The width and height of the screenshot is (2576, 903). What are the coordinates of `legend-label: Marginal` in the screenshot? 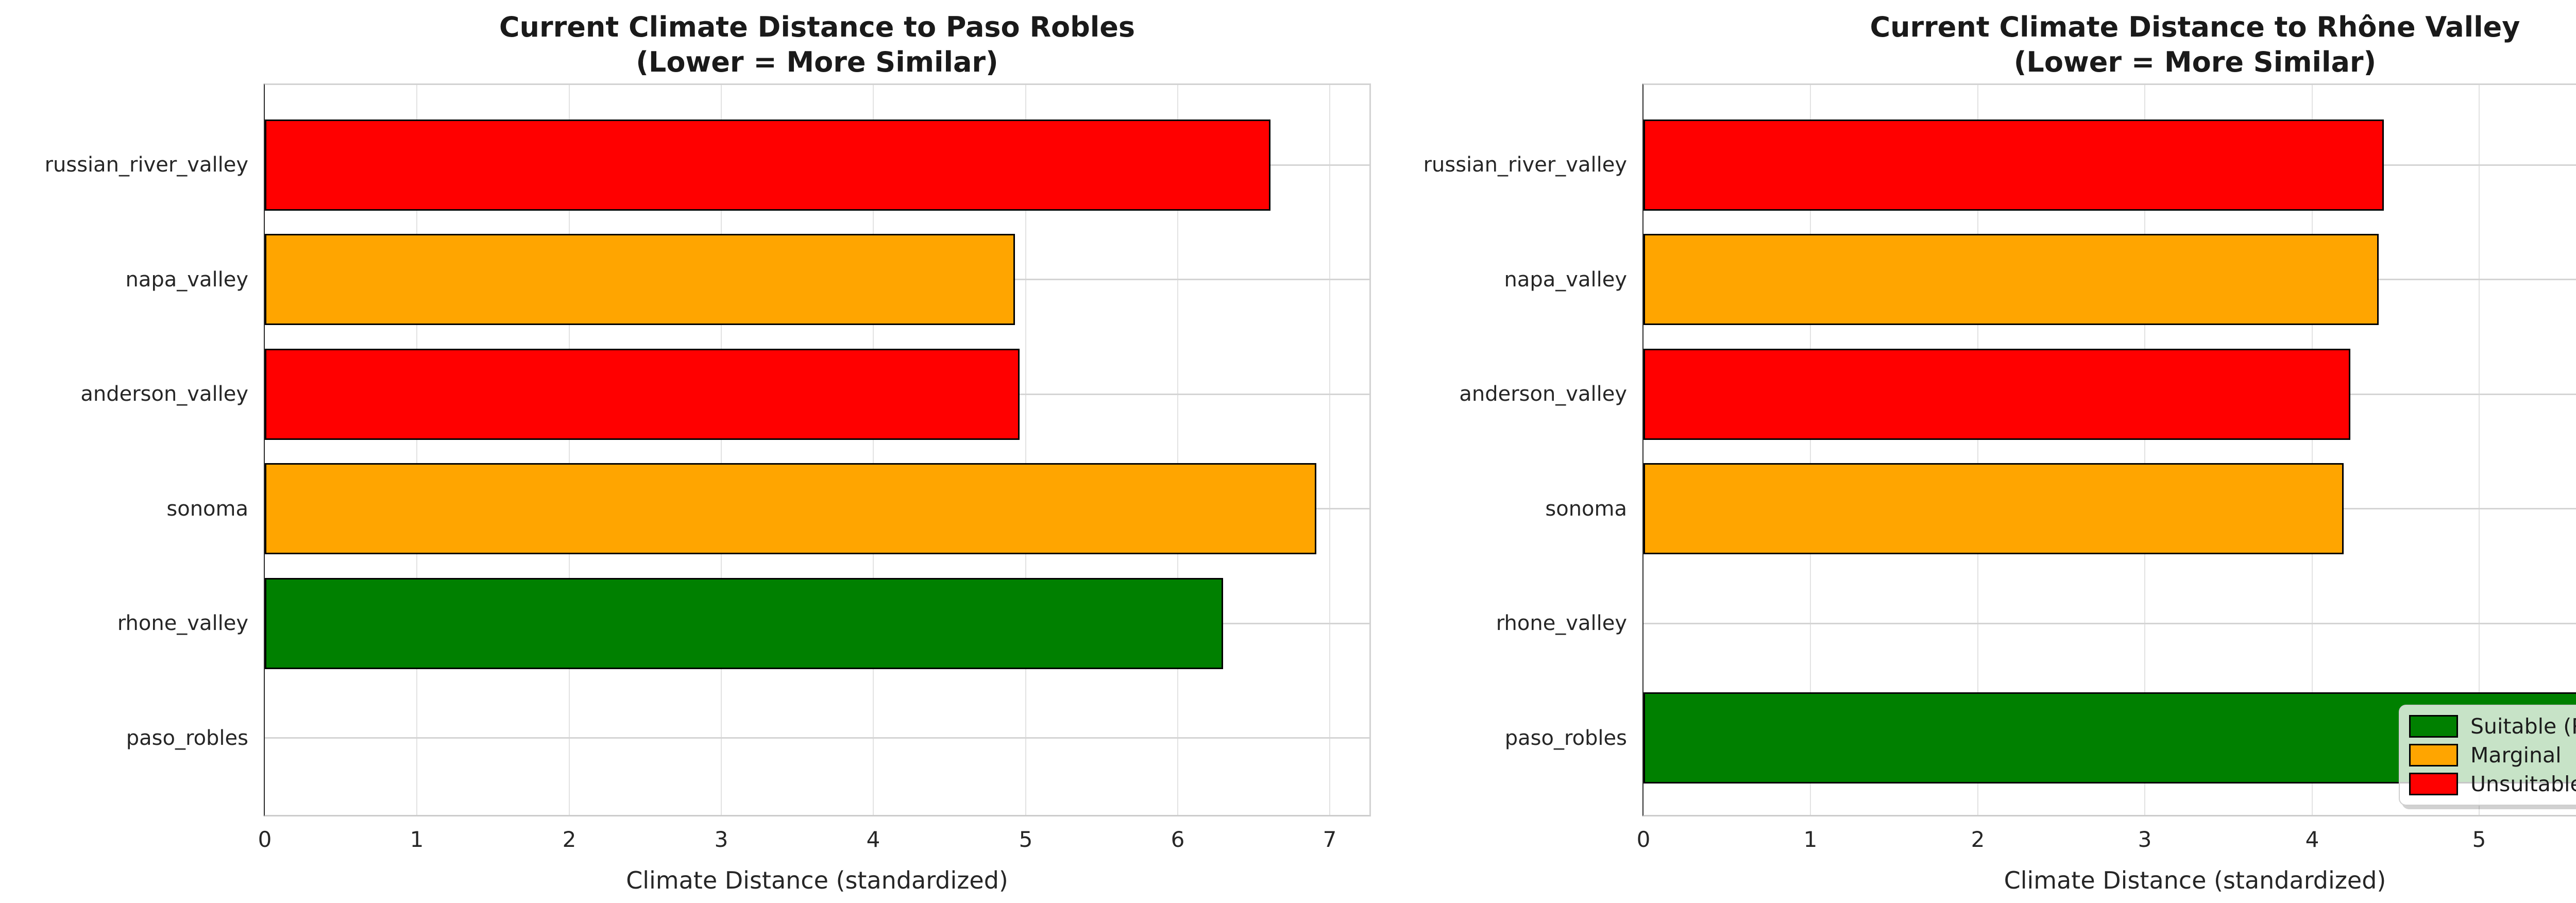 It's located at (2516, 755).